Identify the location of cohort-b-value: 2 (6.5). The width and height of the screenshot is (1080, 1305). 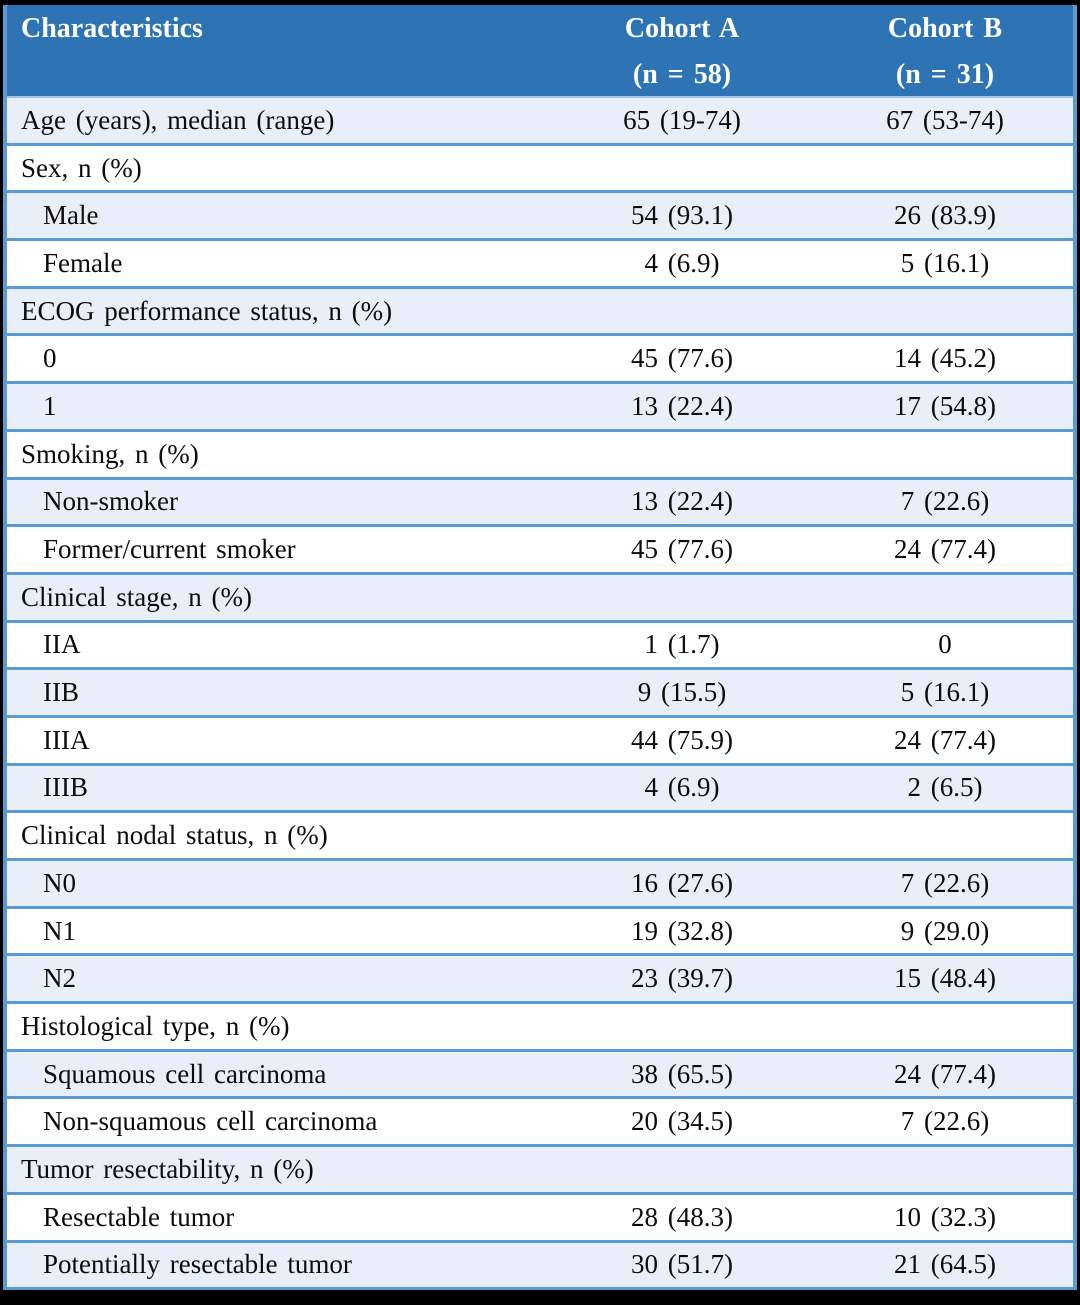
(945, 787).